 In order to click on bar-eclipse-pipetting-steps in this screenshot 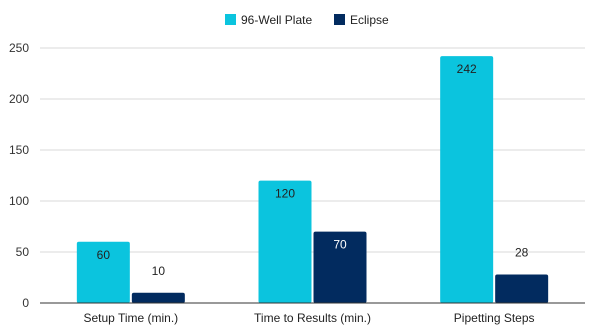, I will do `click(522, 288)`.